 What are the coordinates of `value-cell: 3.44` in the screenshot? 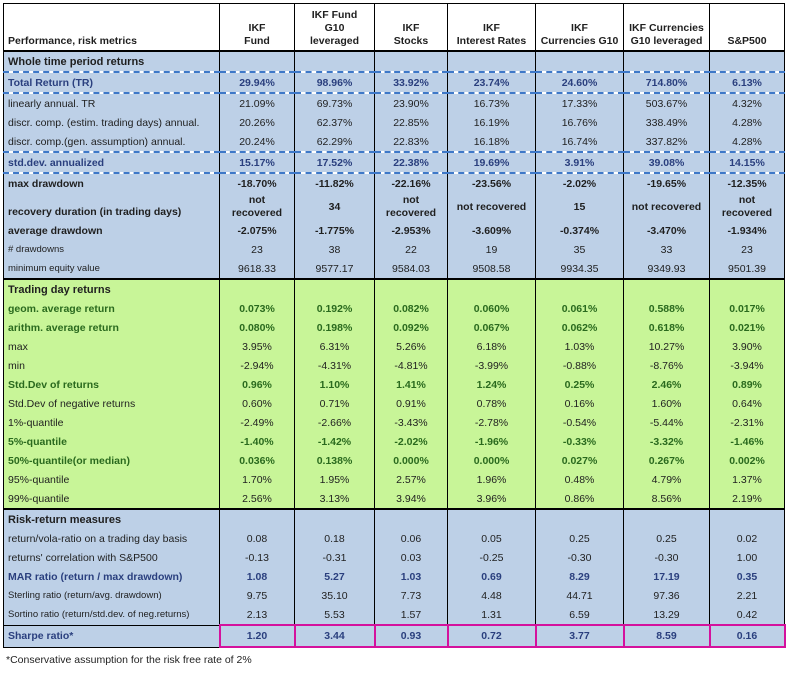 It's located at (334, 636).